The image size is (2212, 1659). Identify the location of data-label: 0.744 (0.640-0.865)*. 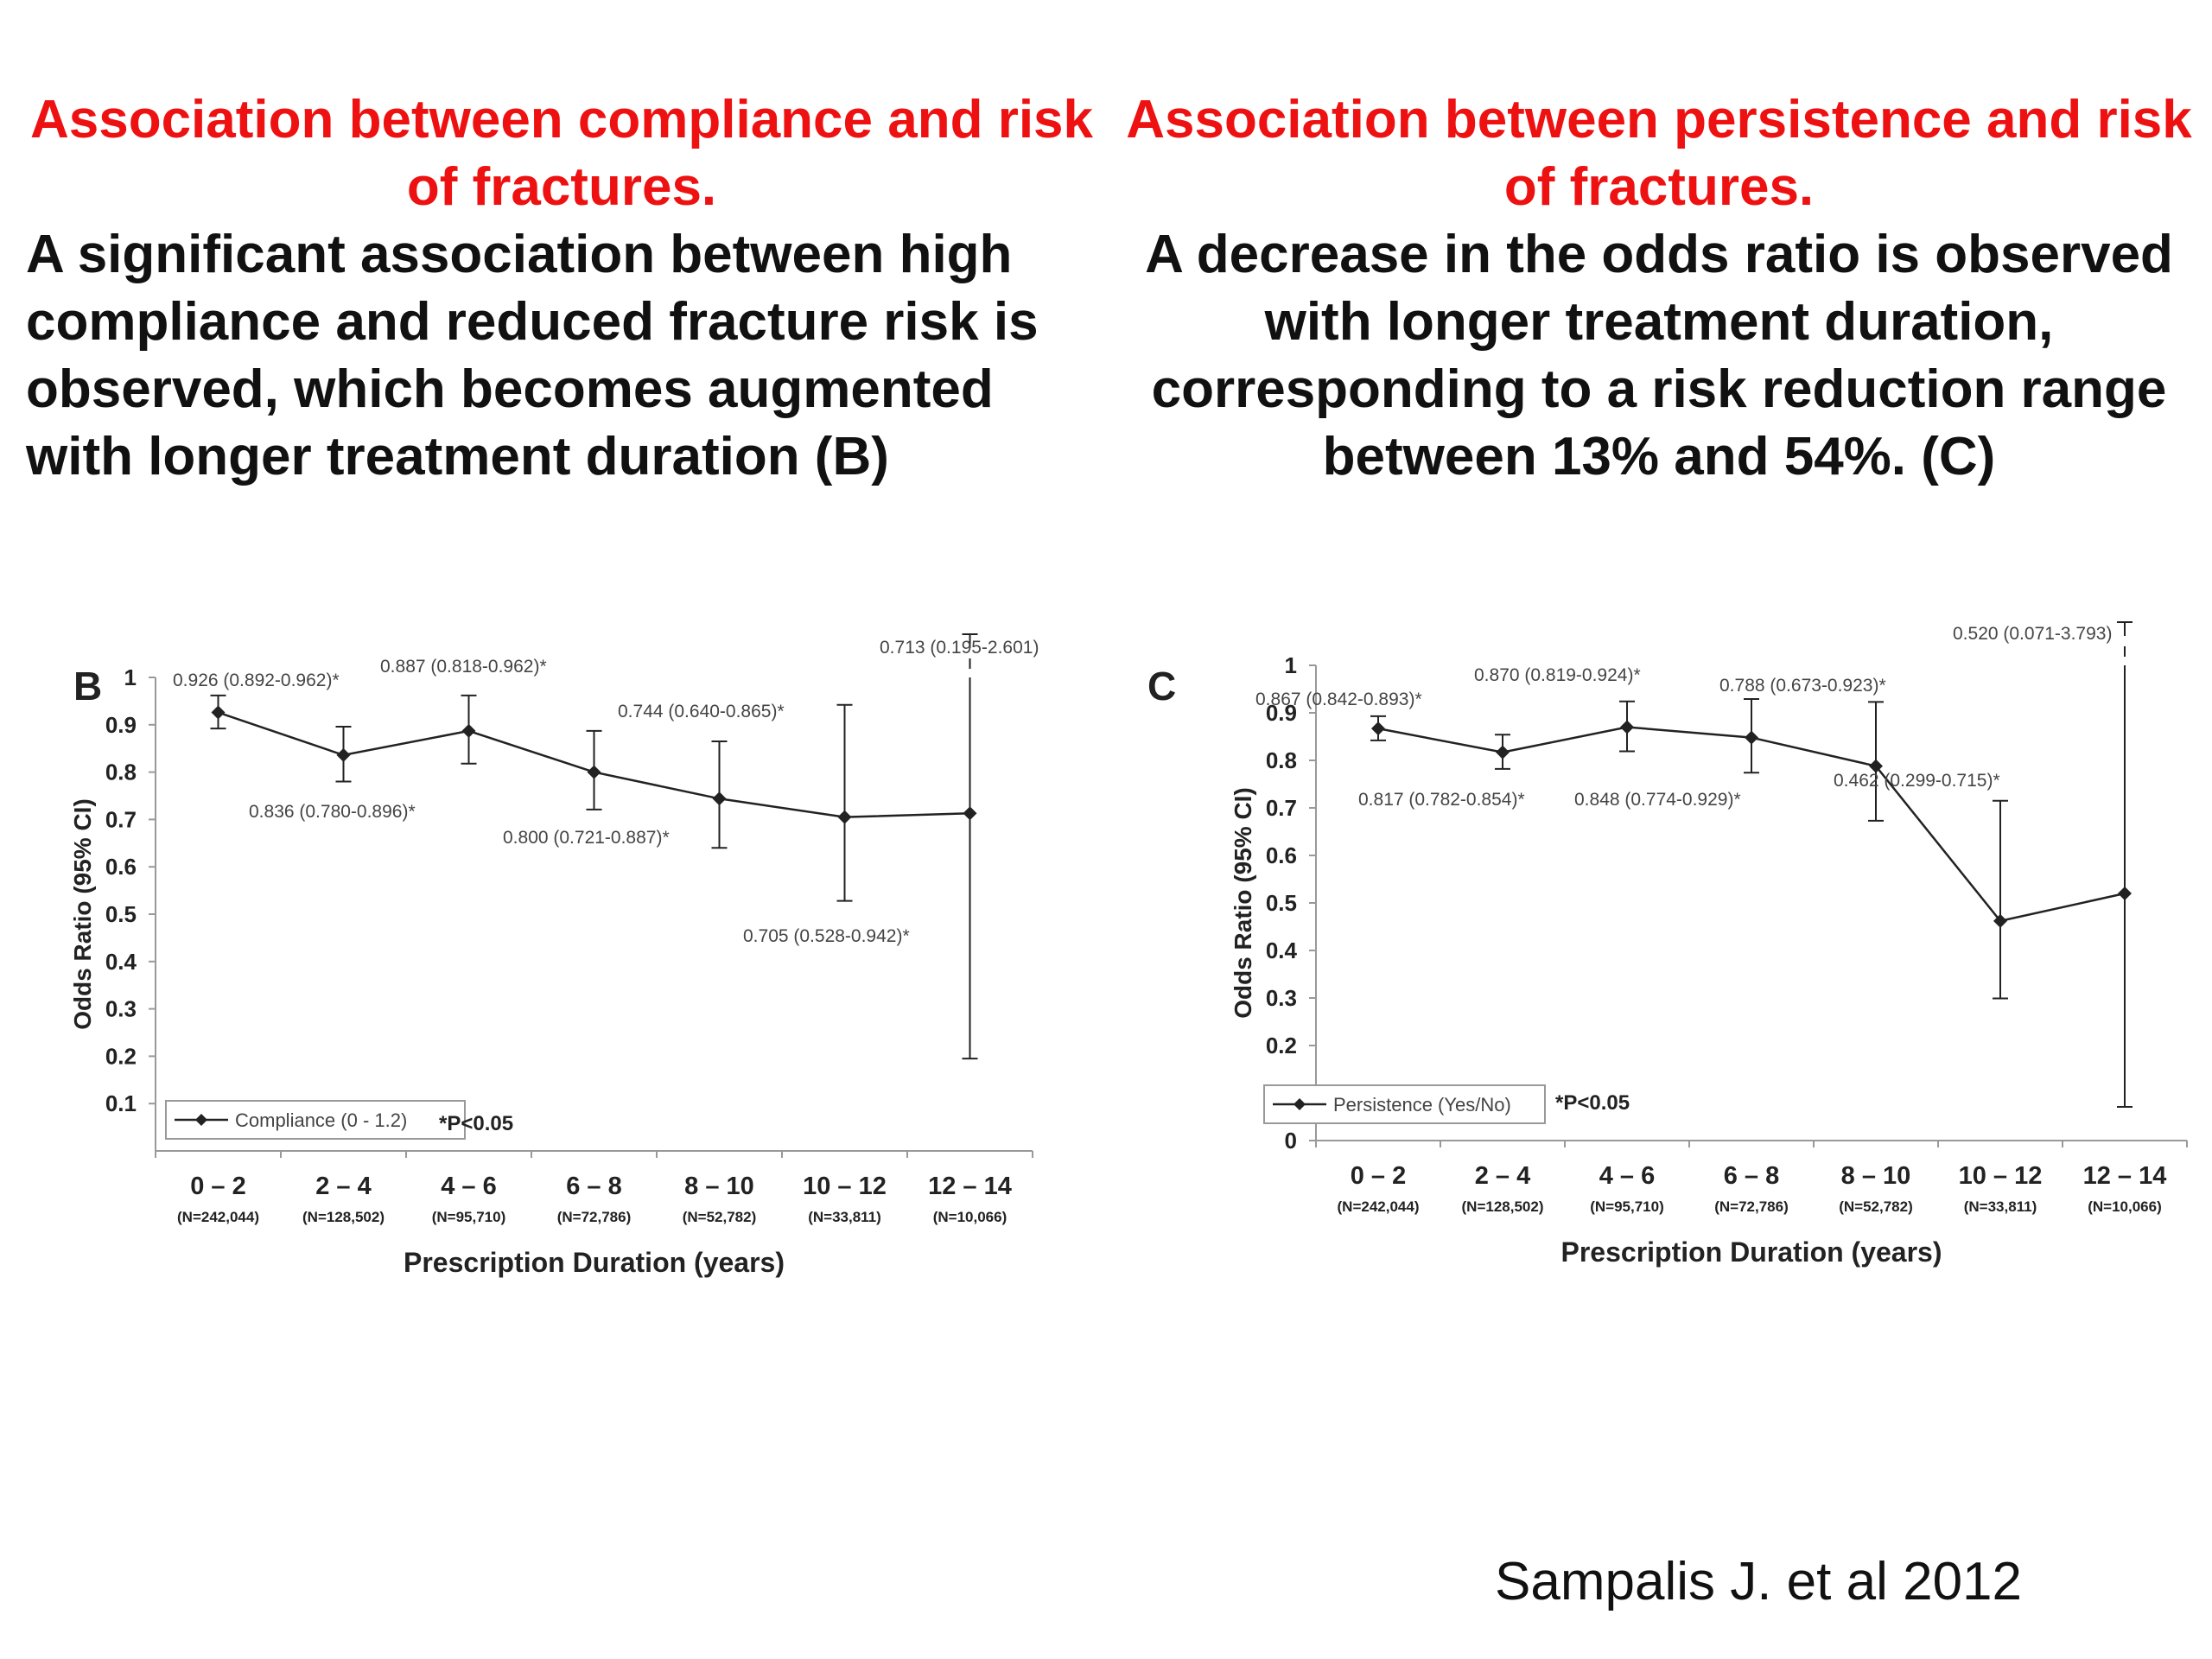
(701, 711).